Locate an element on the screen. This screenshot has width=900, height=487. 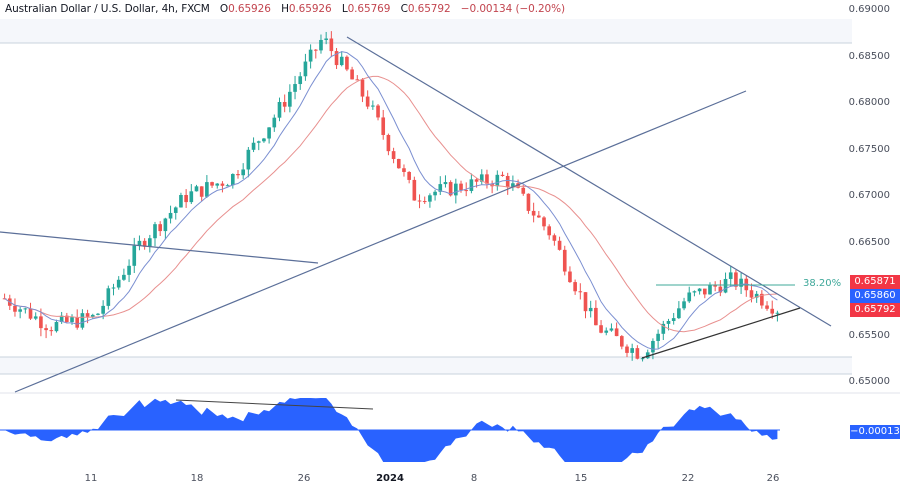
support-zone is located at coordinates (426, 365).